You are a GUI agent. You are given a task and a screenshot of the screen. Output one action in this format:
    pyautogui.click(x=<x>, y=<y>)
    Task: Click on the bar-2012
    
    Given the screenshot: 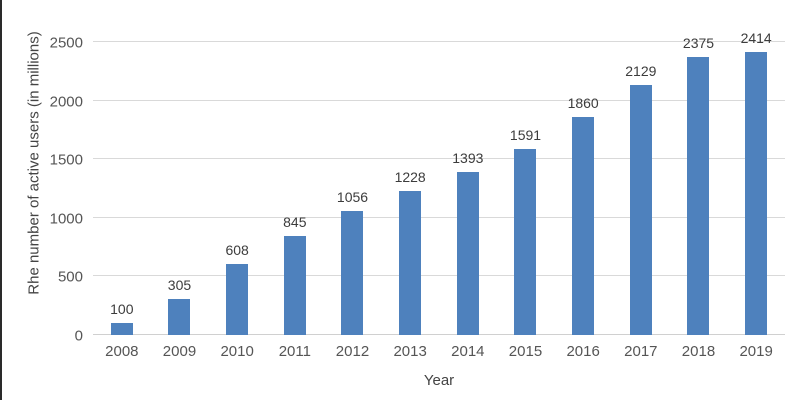 What is the action you would take?
    pyautogui.click(x=352, y=273)
    